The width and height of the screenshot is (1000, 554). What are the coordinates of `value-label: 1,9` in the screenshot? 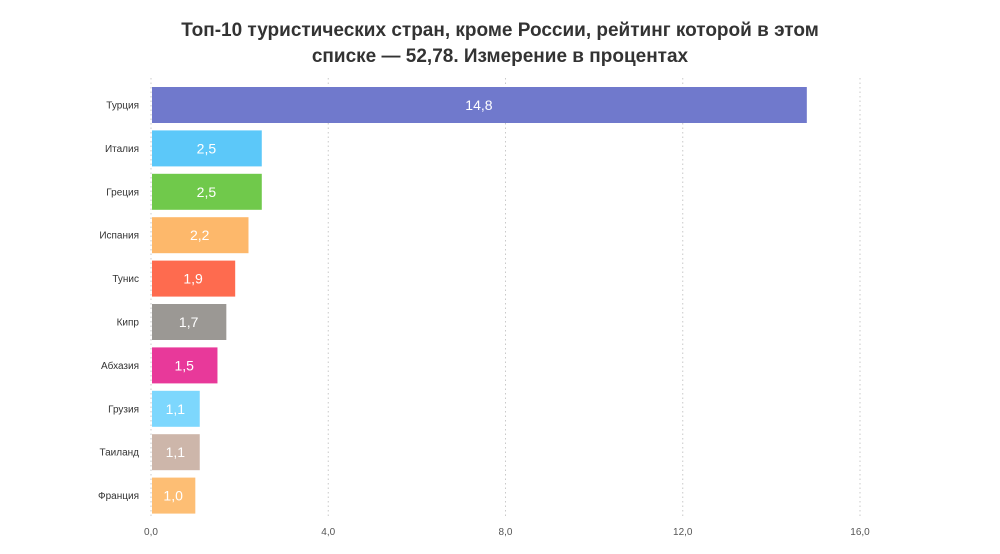 It's located at (193, 279).